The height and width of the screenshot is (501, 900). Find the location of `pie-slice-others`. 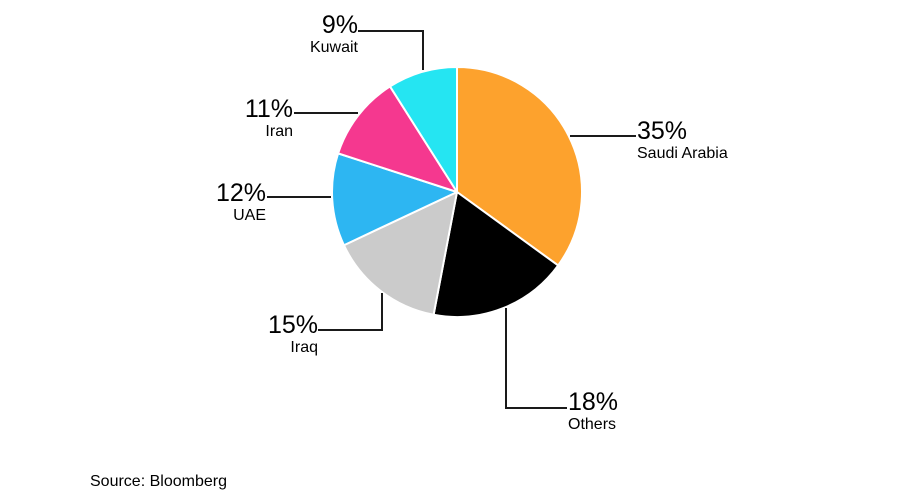

pie-slice-others is located at coordinates (496, 254).